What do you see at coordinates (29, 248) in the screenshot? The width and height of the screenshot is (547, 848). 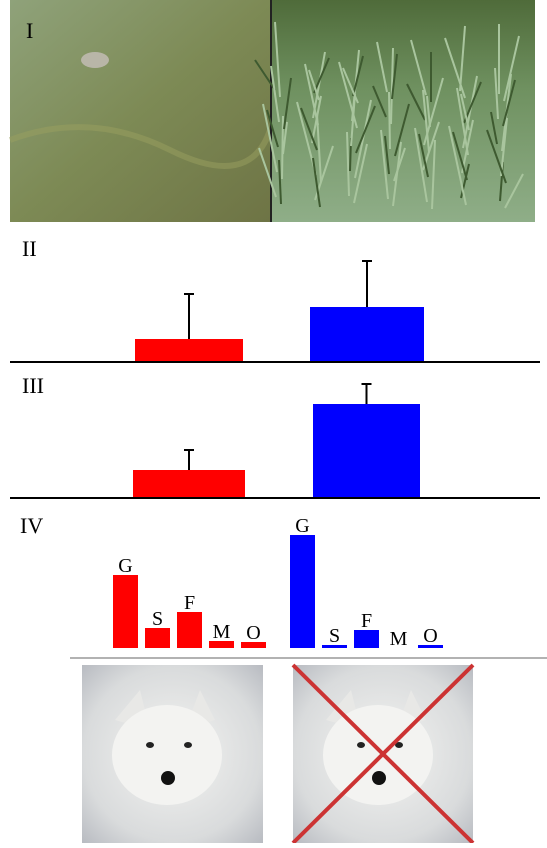 I see `panel-label: II` at bounding box center [29, 248].